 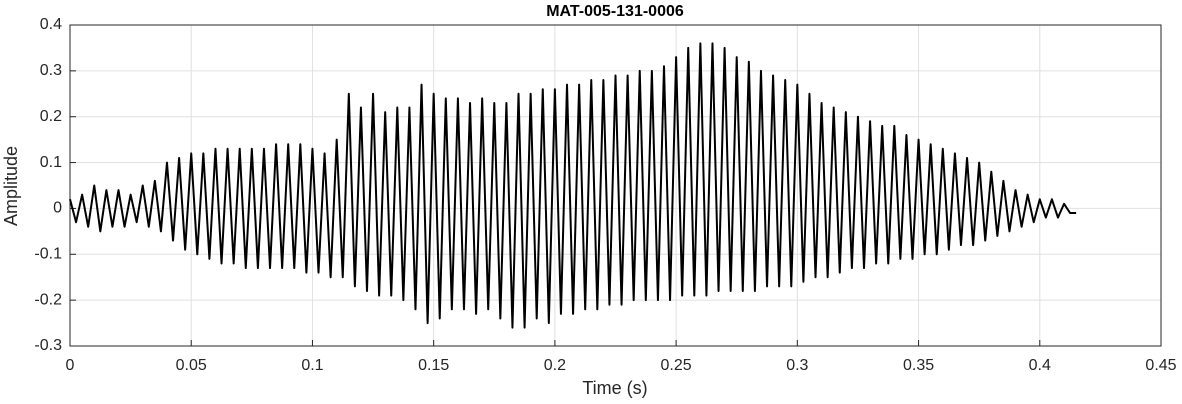 I want to click on x-tick-label: 0.35, so click(x=918, y=365).